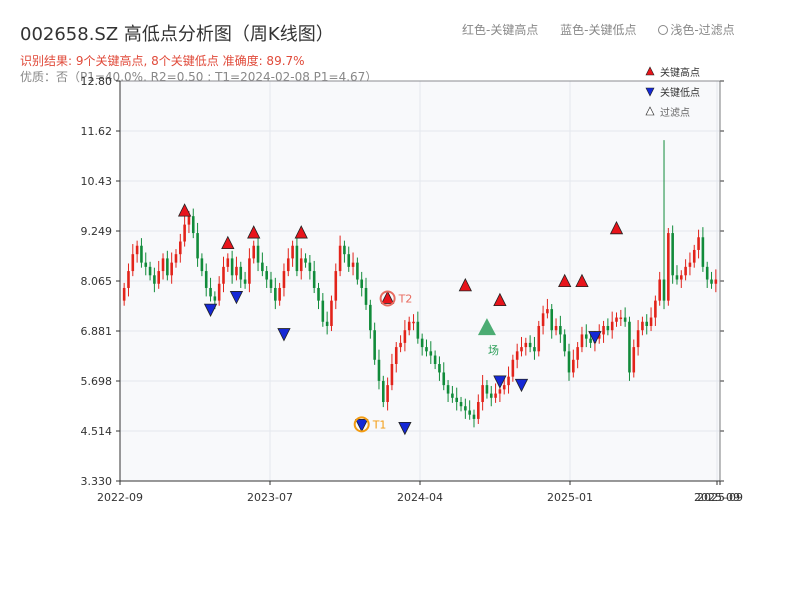 The height and width of the screenshot is (600, 800). I want to click on y-tick-label: 4.514, so click(97, 431).